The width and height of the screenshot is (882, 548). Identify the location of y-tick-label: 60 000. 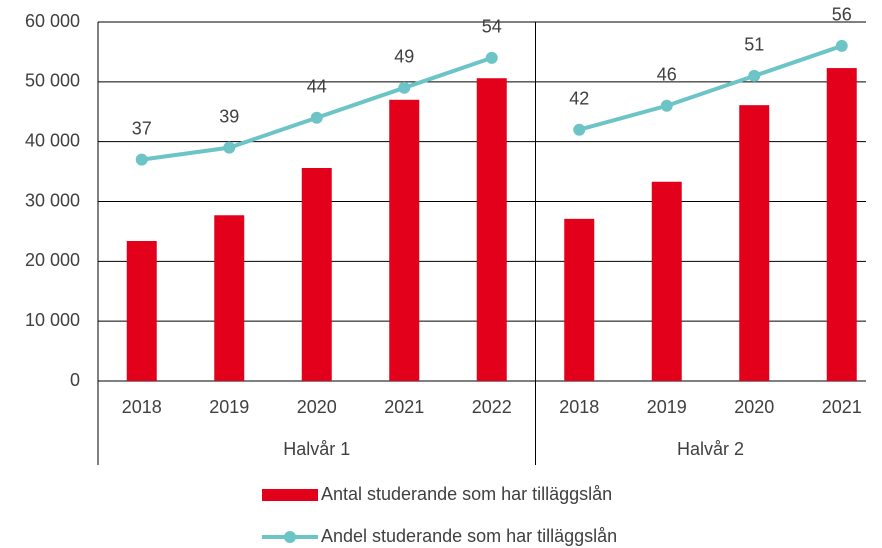
(52, 21).